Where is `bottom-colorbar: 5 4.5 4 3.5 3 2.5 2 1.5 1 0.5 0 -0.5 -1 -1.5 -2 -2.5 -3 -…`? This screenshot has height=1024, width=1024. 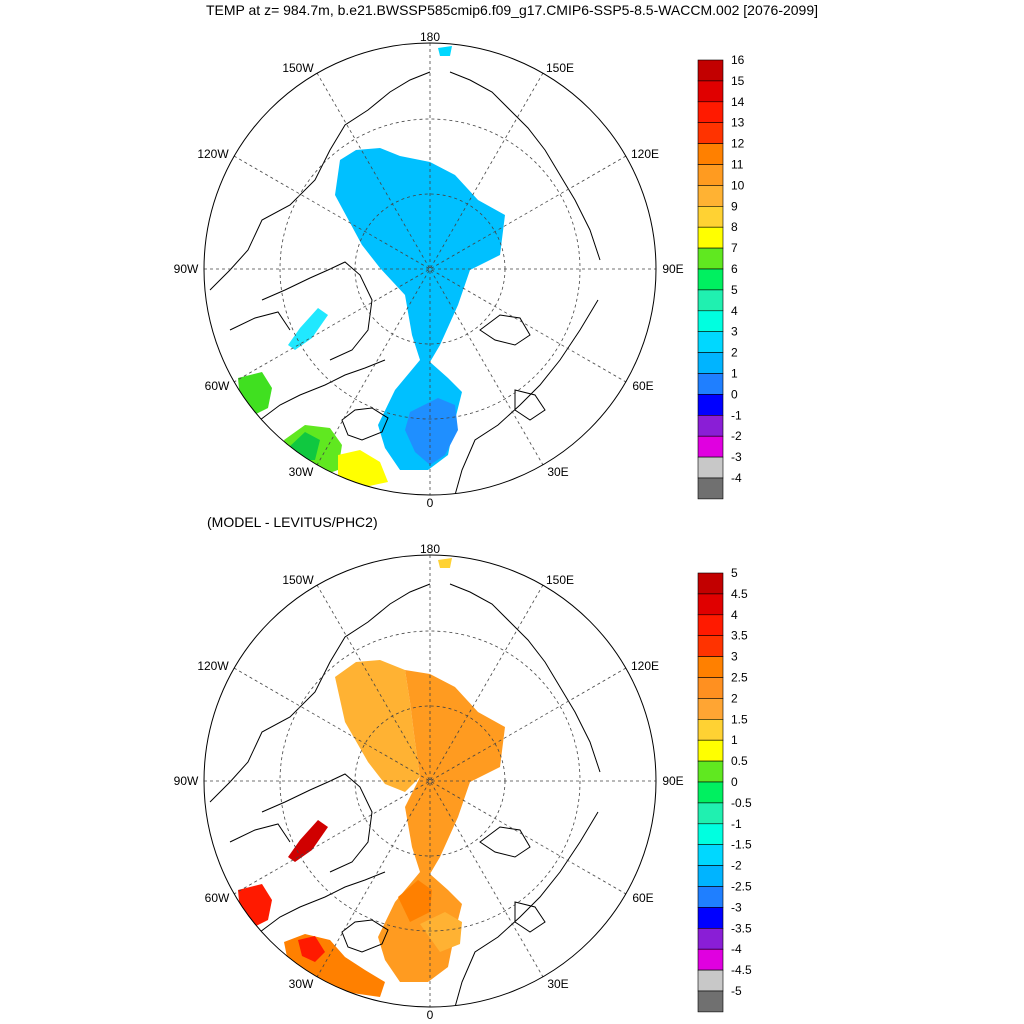
bottom-colorbar: 5 4.5 4 3.5 3 2.5 2 1.5 1 0.5 0 -0.5 -1 -1.5 -2 -2.5 -3 -… is located at coordinates (724, 789).